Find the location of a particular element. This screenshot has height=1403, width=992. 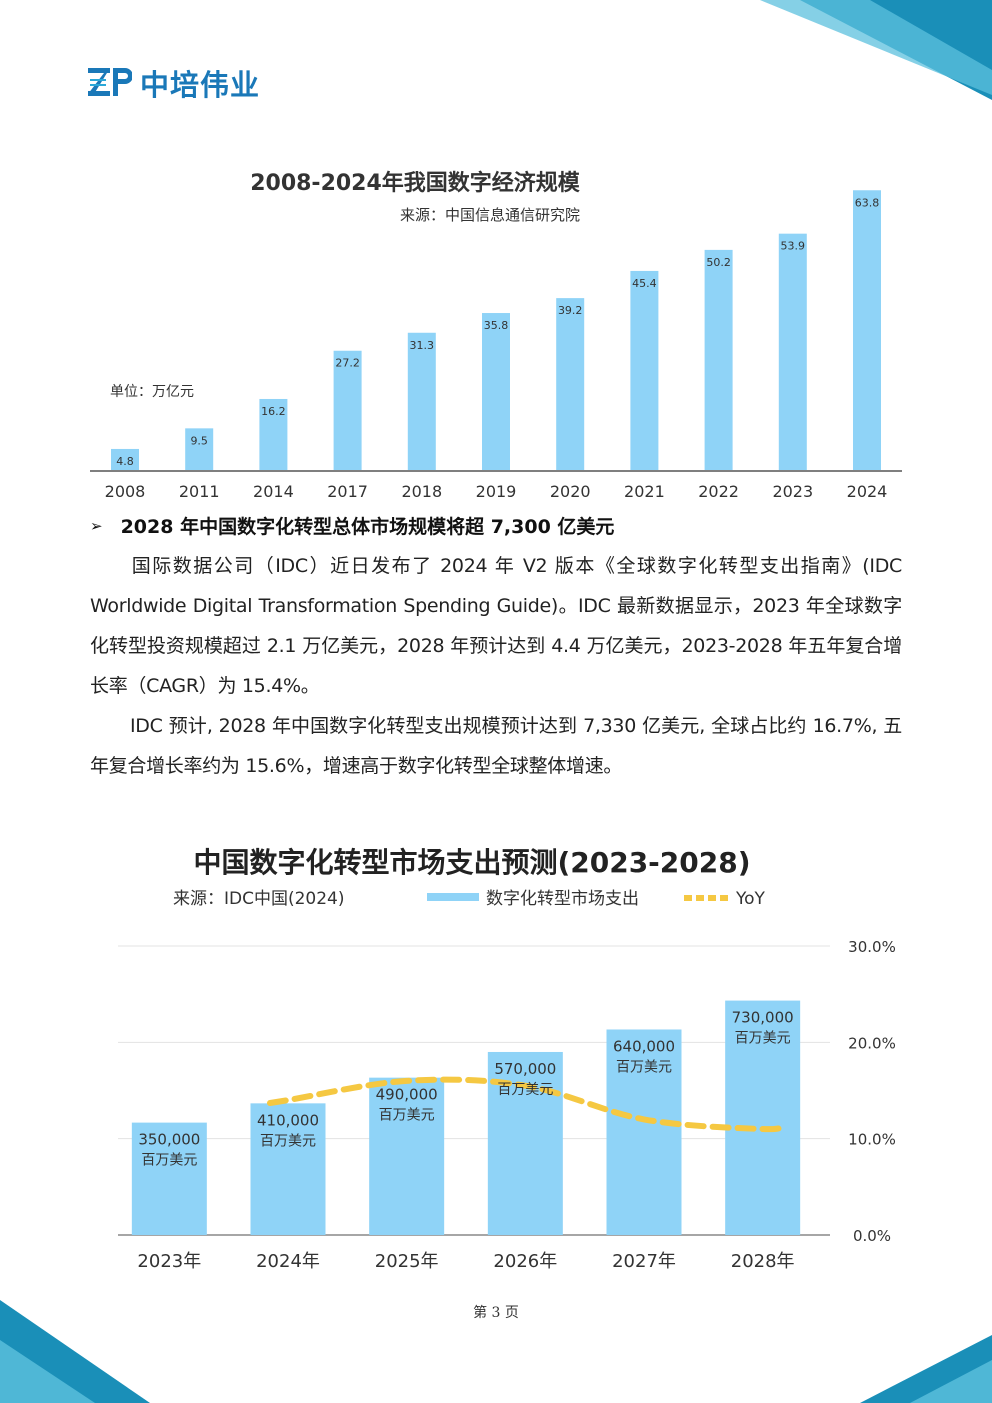

chart1-value-label: 16.2 is located at coordinates (273, 411).